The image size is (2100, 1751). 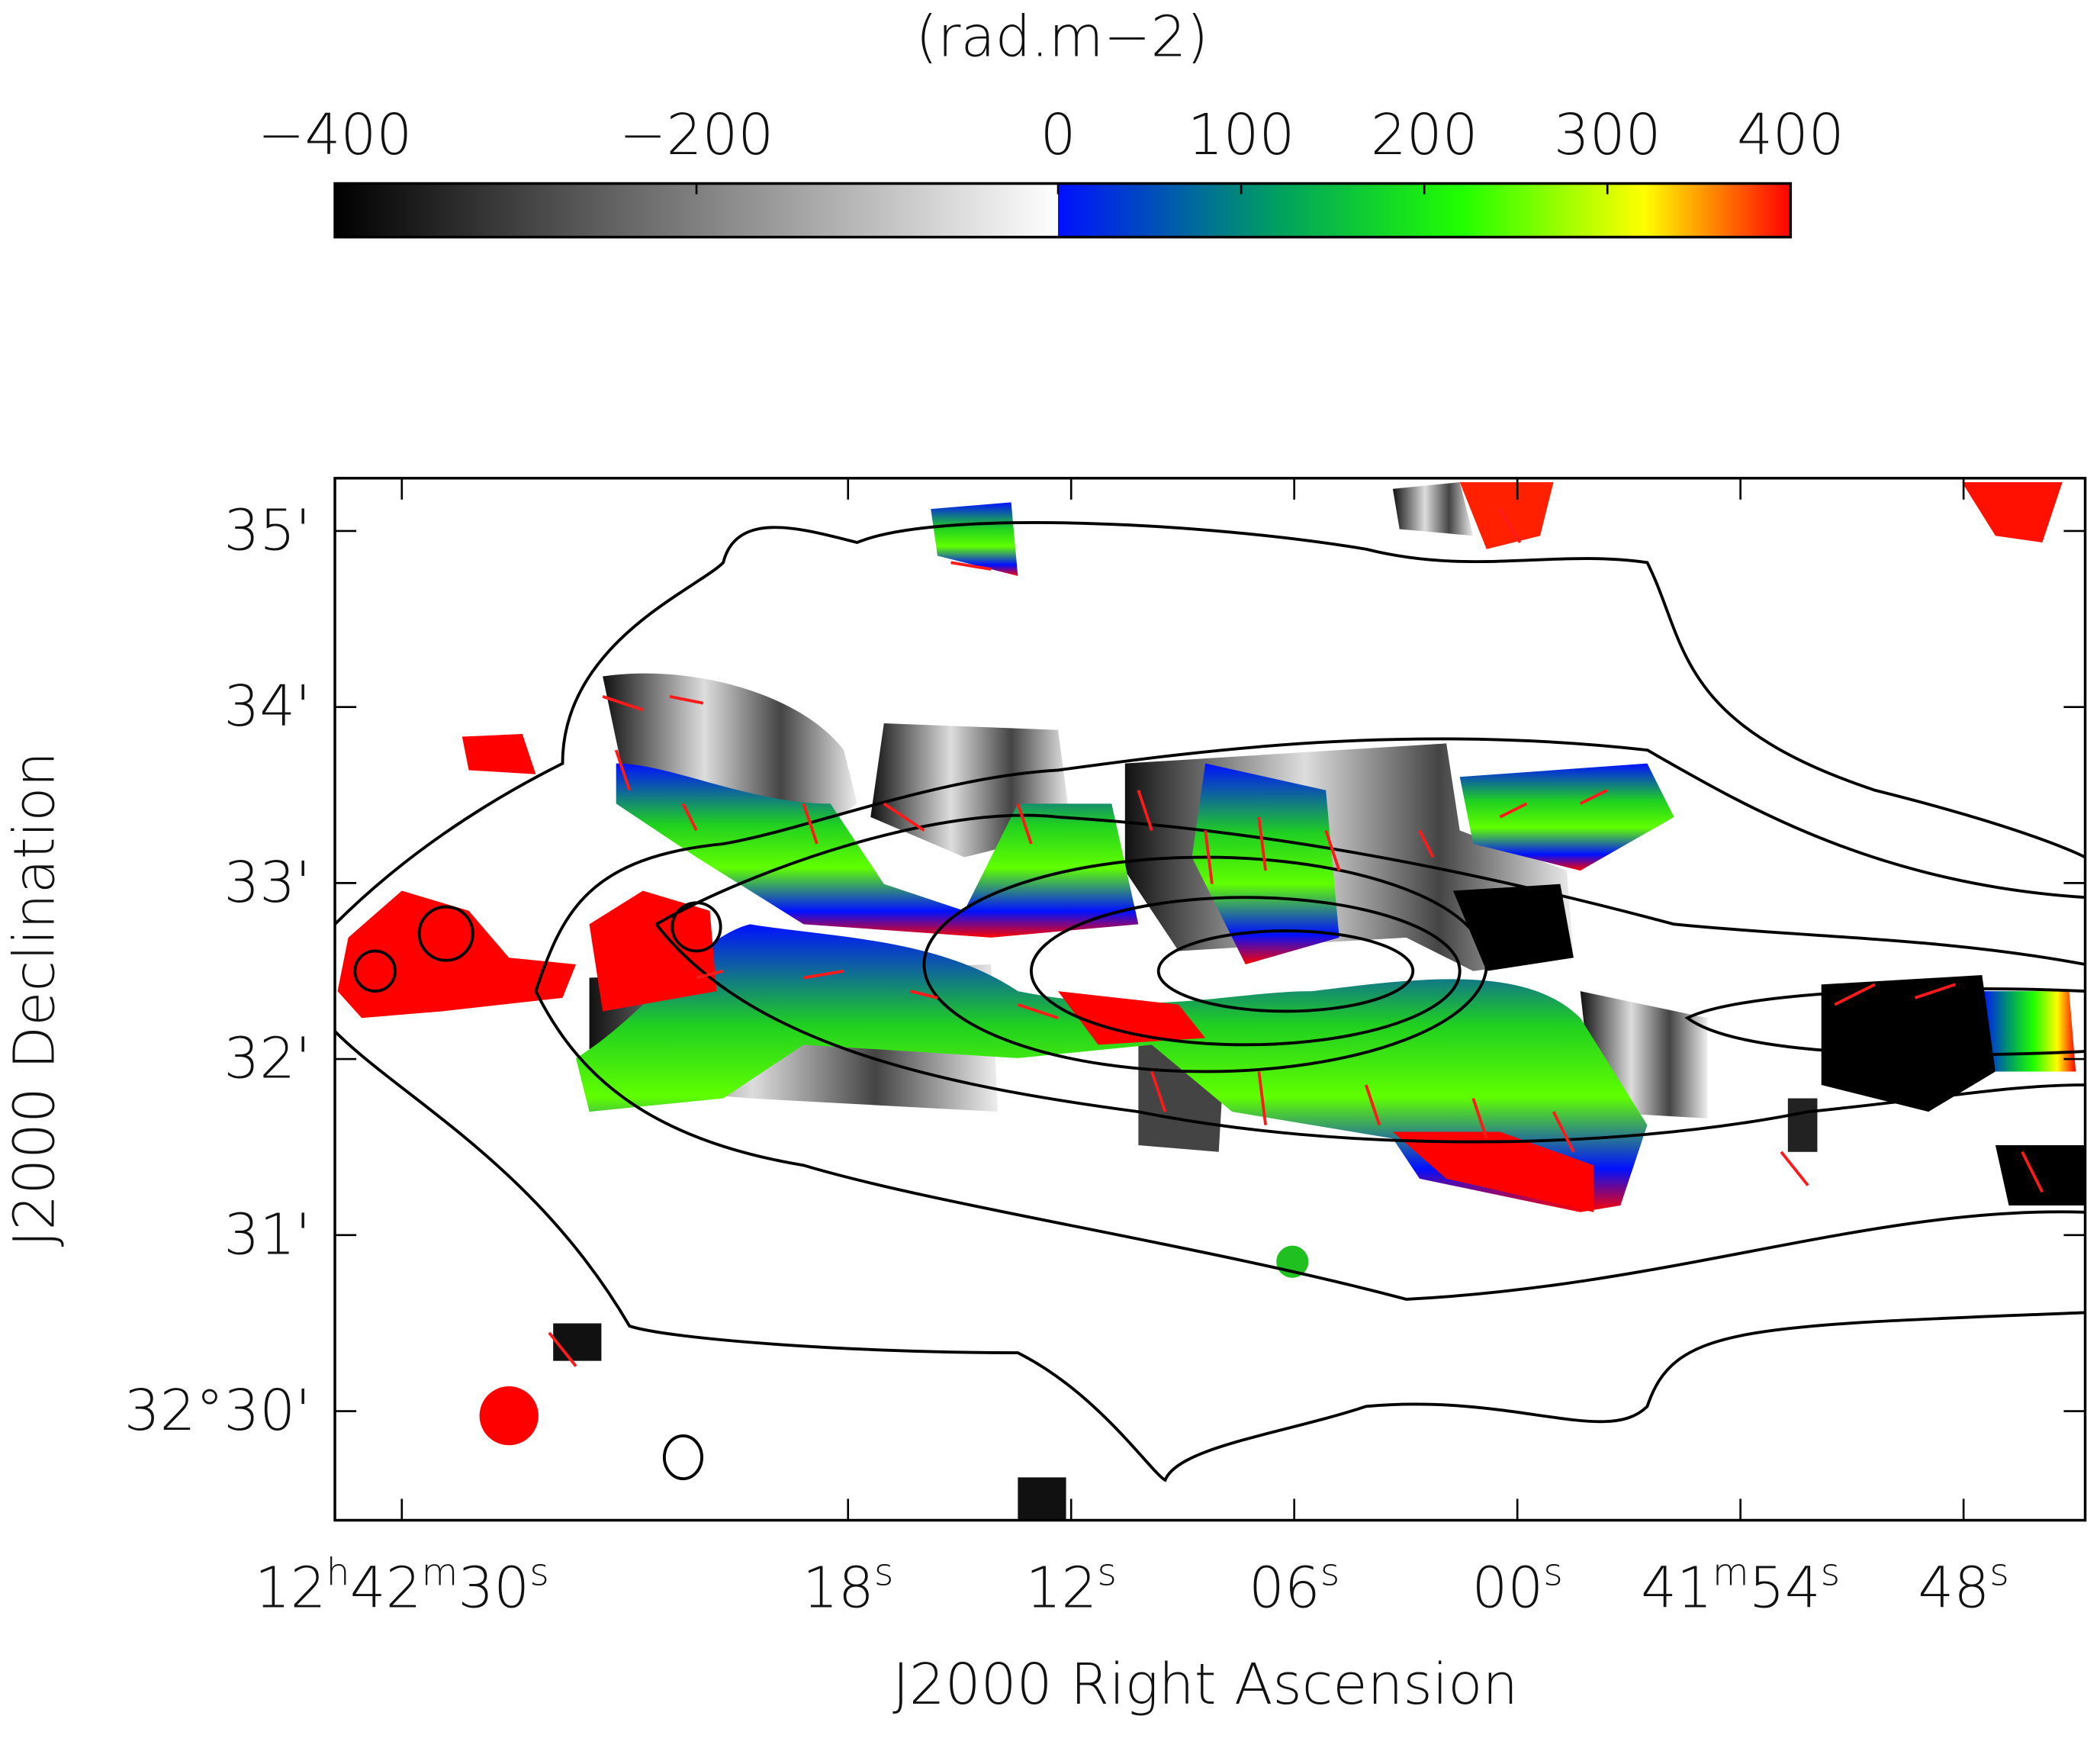 I want to click on y-tick-label: 33', so click(x=267, y=884).